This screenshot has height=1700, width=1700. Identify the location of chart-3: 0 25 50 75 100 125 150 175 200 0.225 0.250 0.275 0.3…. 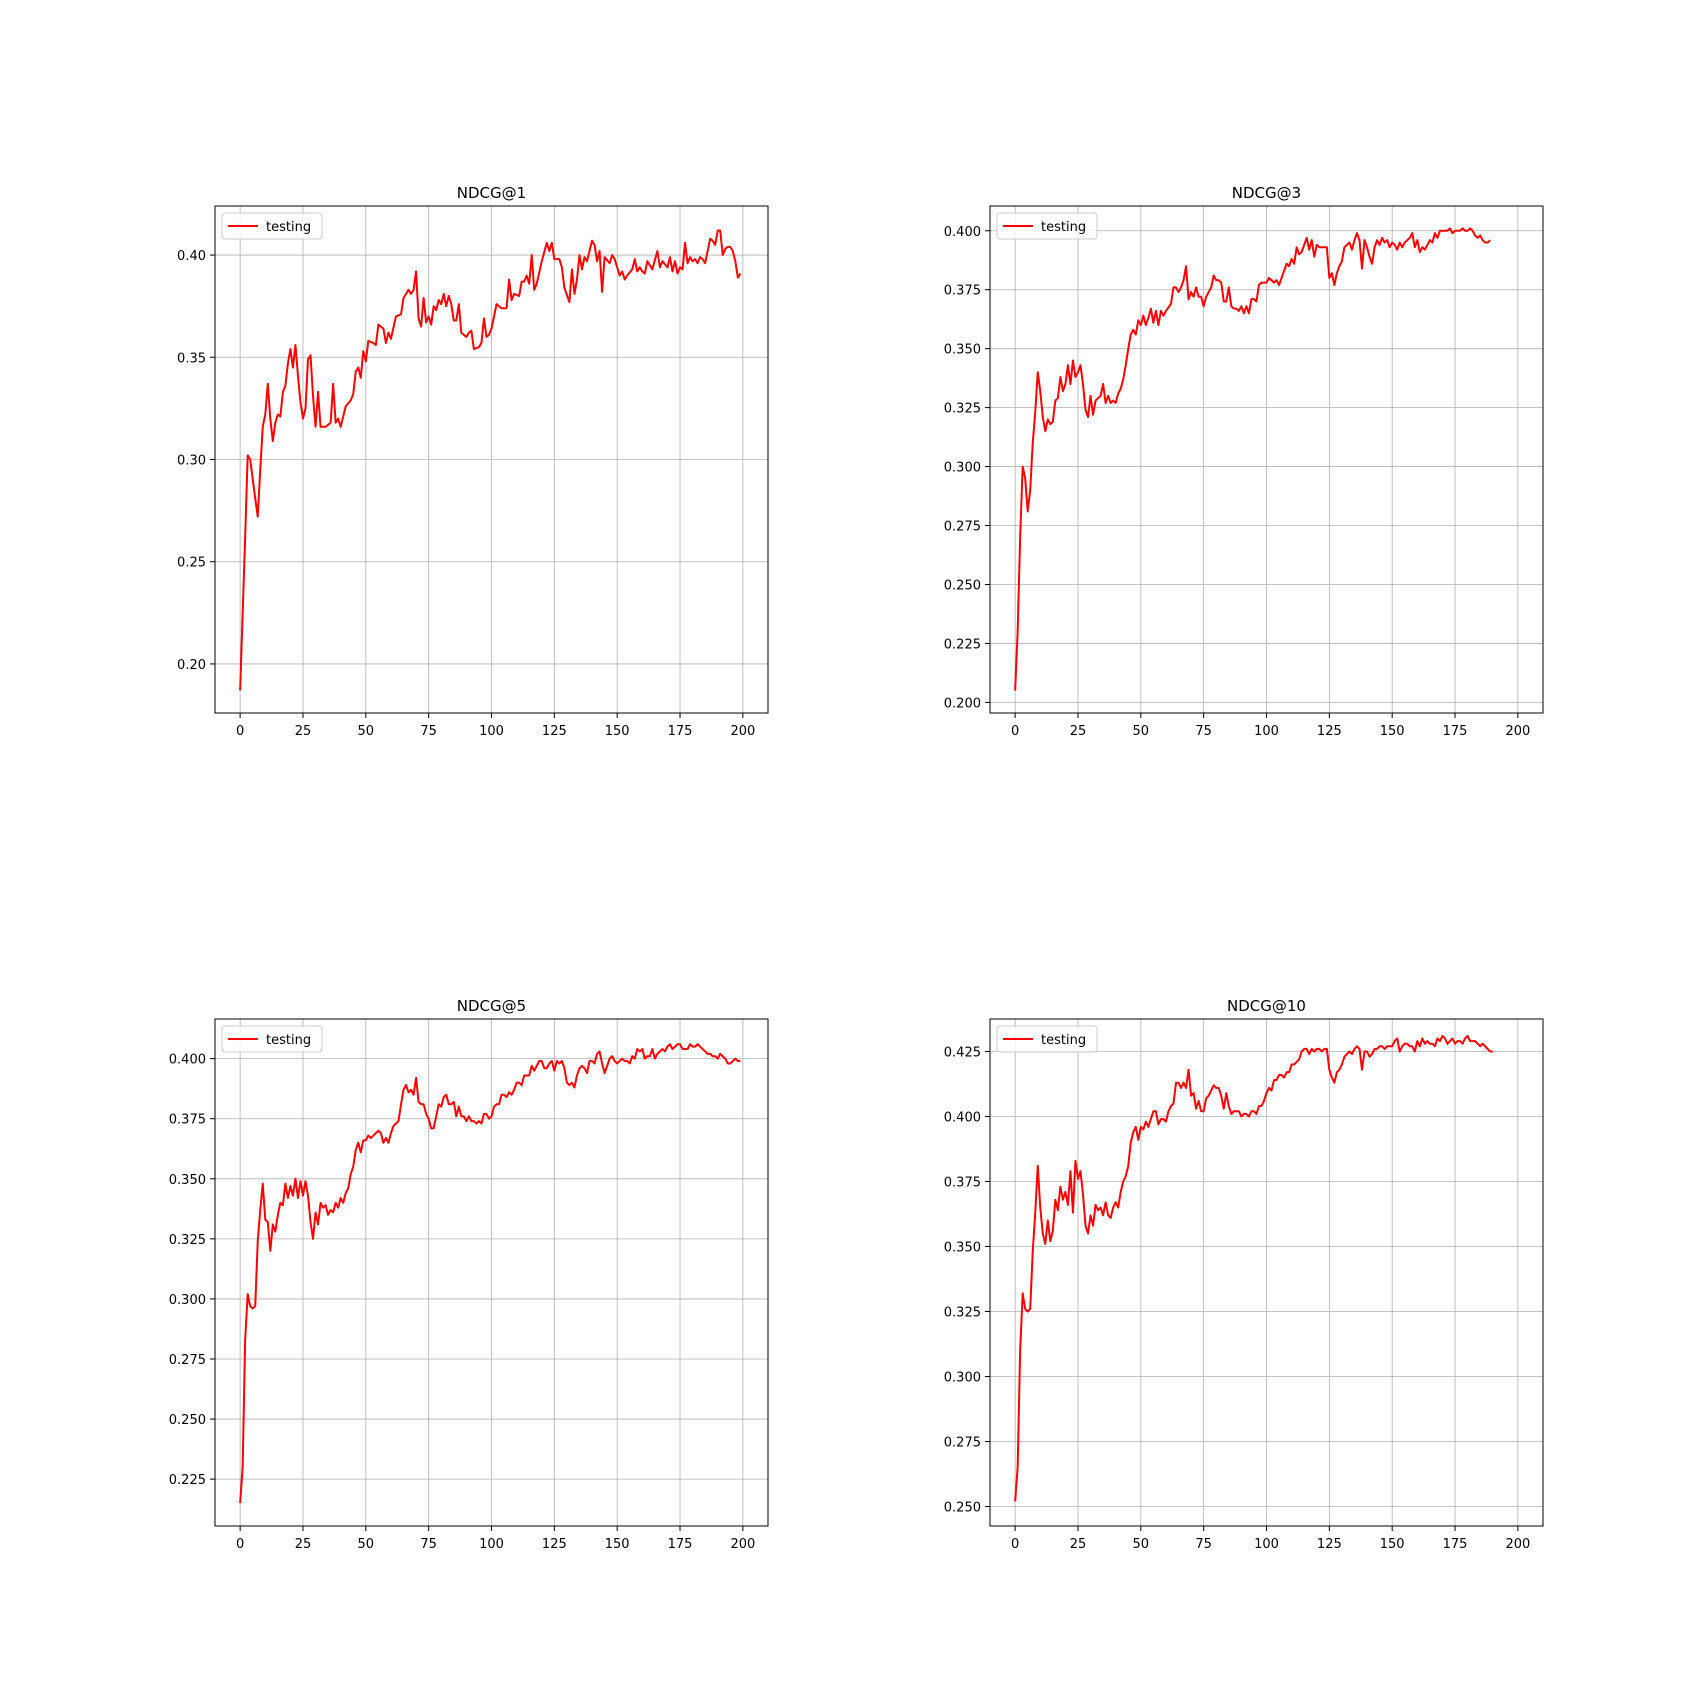
(469, 1274).